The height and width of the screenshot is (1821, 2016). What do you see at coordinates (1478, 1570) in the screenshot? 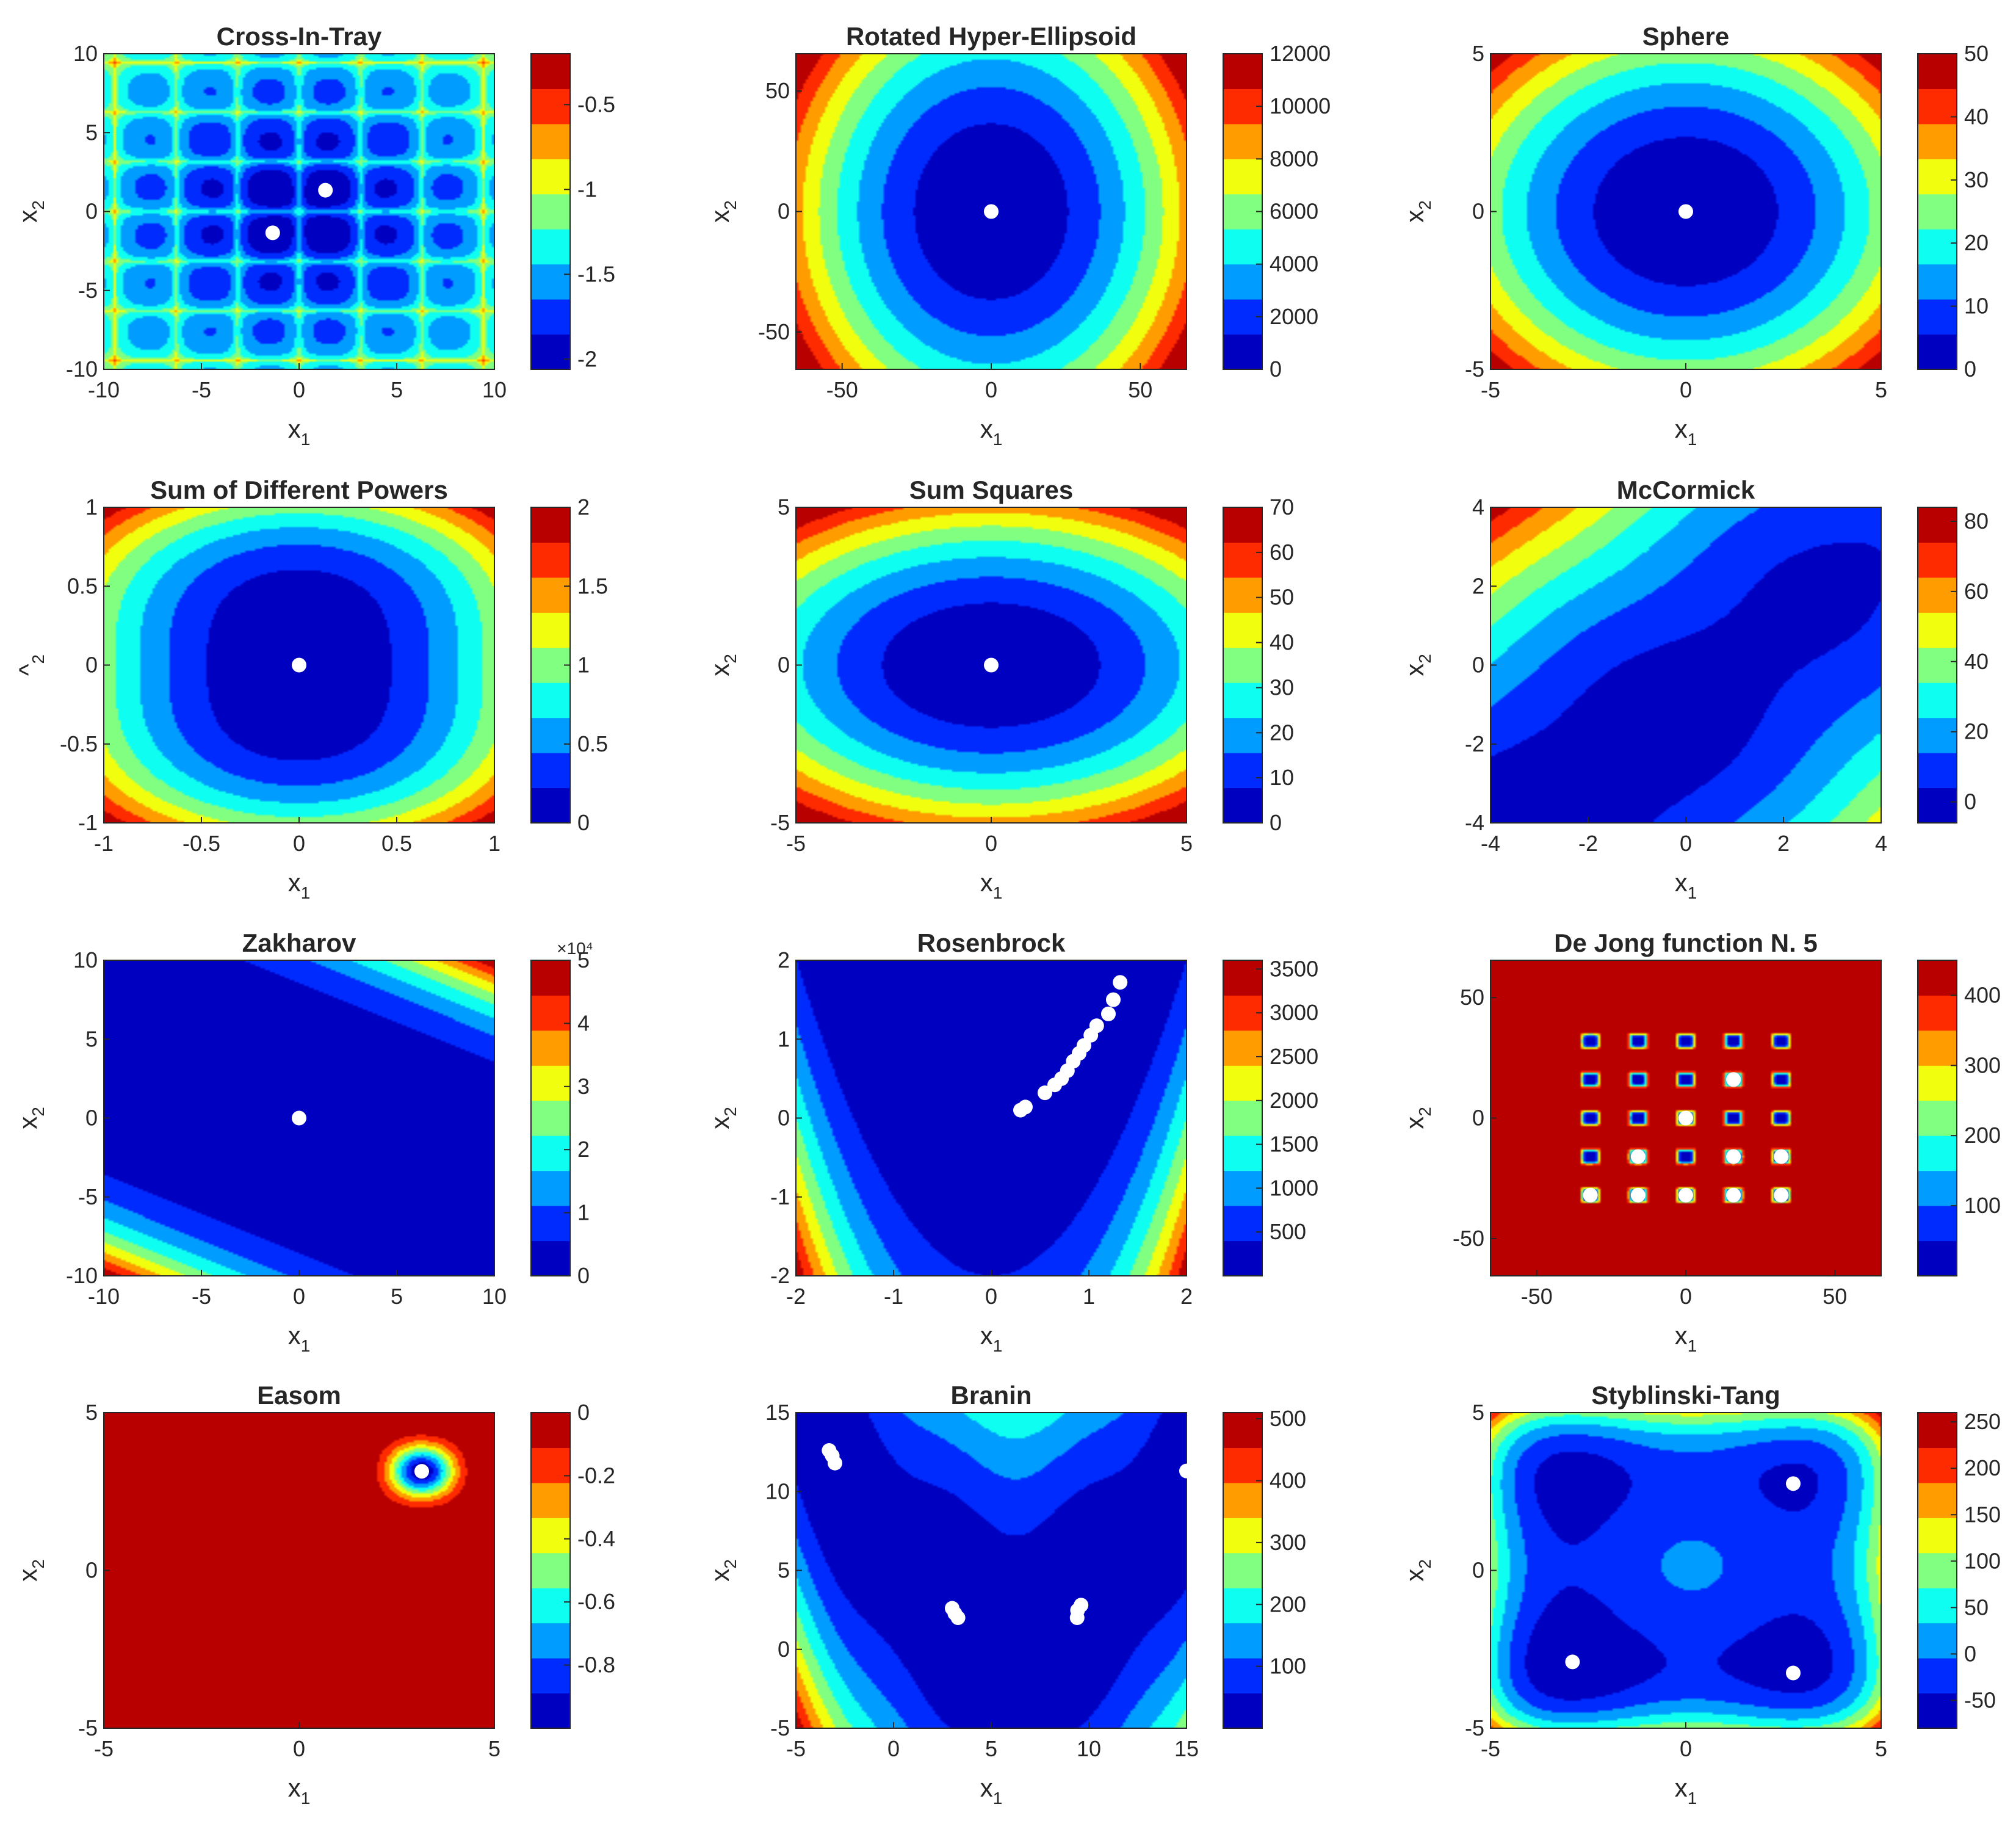
I see `y-tick-label: 0` at bounding box center [1478, 1570].